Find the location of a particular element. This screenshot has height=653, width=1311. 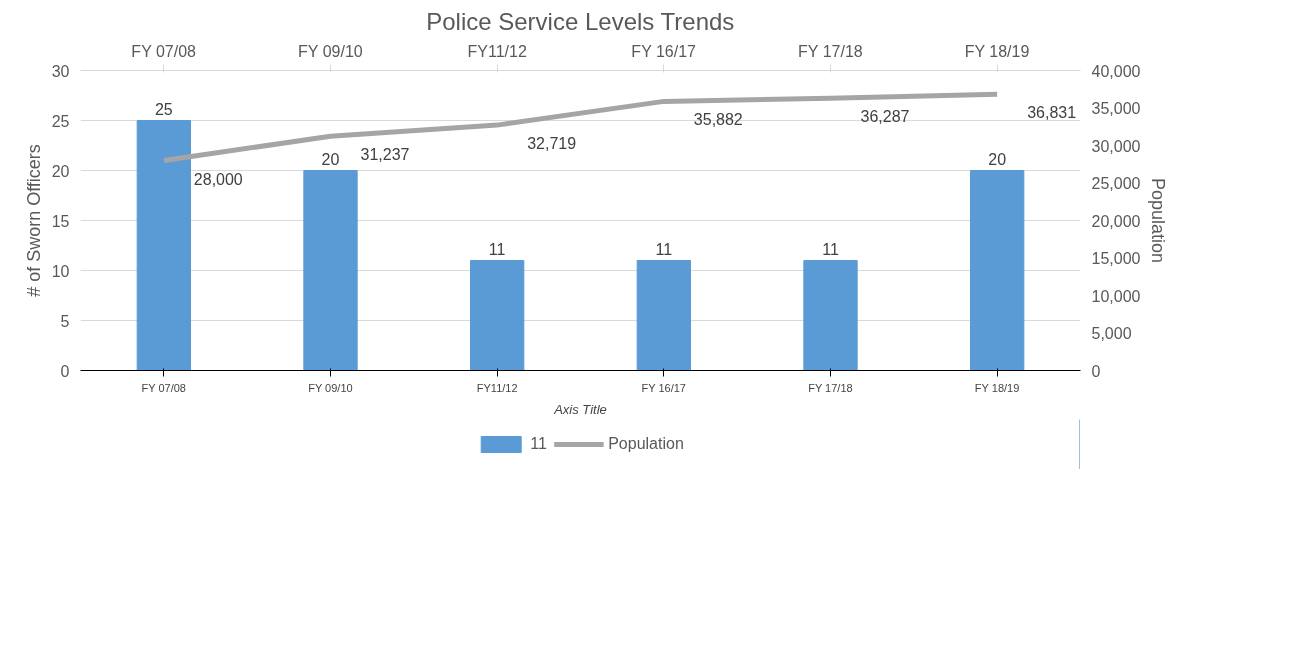

y2-tick-label: 0 is located at coordinates (1096, 371).